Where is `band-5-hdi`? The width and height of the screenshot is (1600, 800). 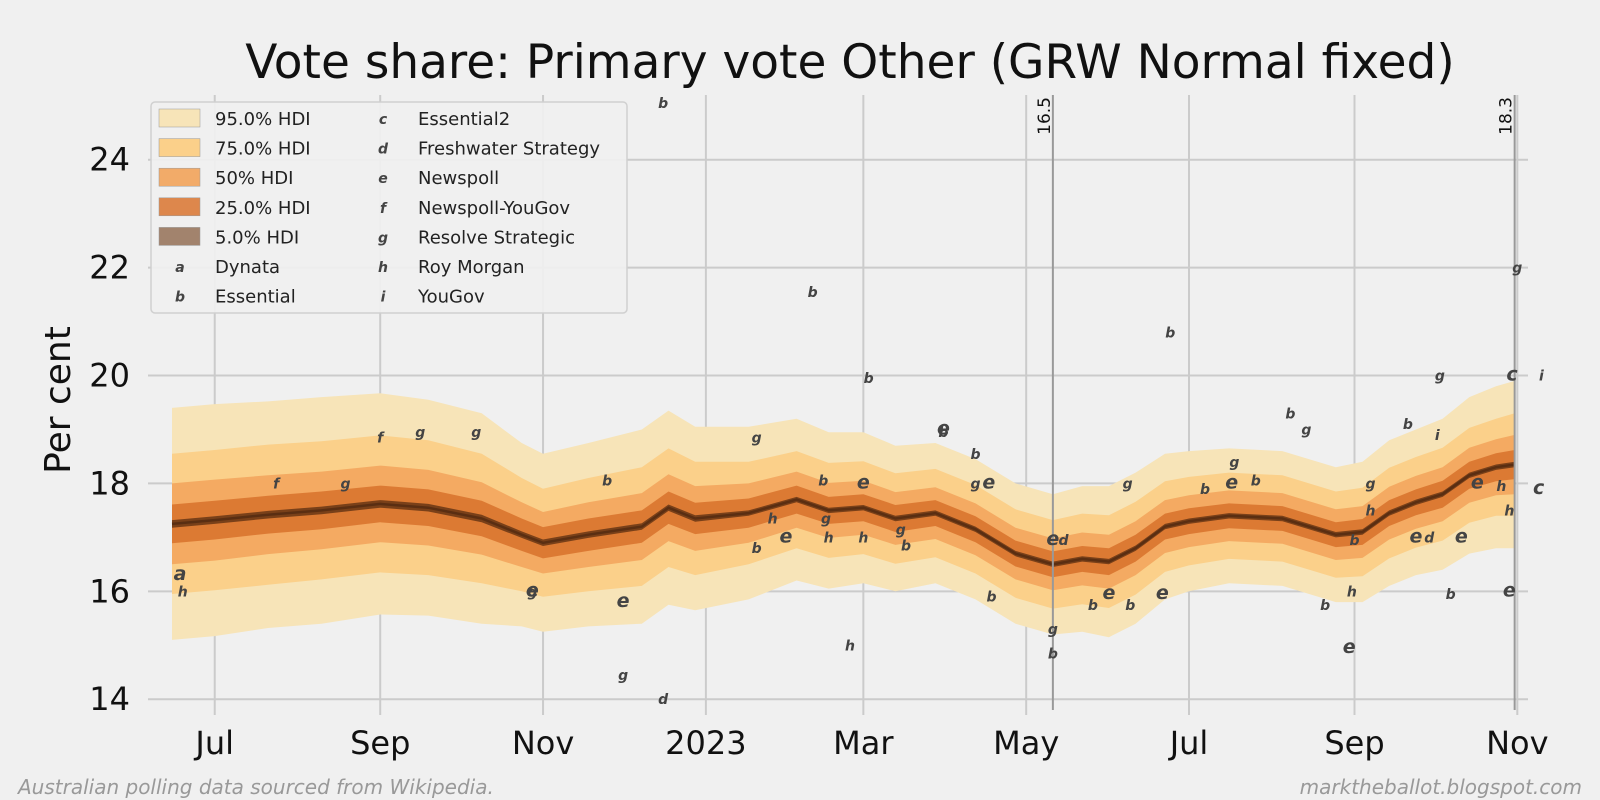
band-5-hdi is located at coordinates (843, 514).